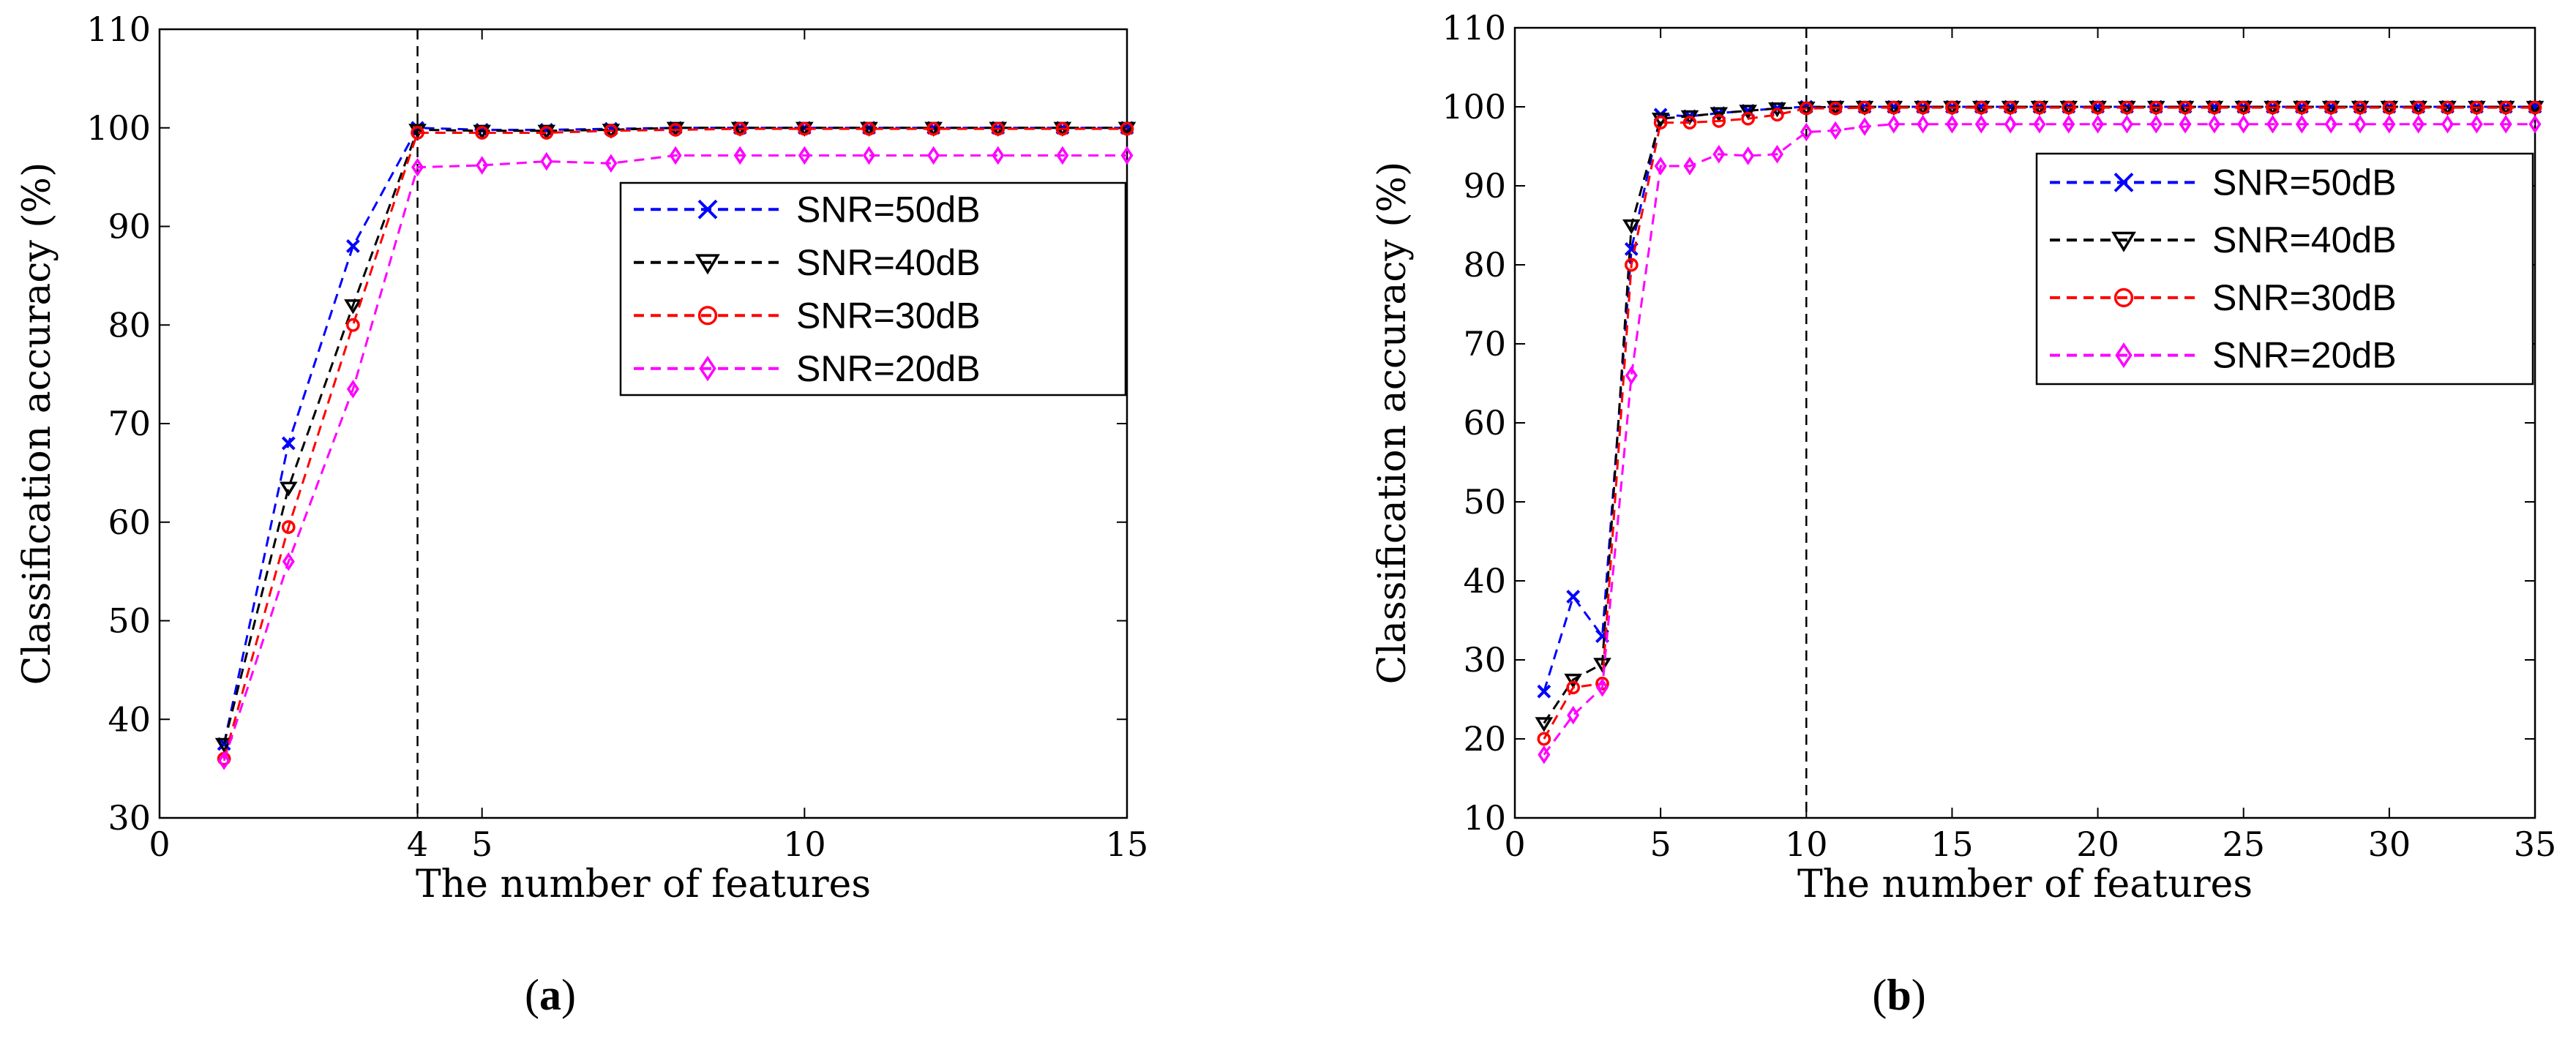 Image resolution: width=2576 pixels, height=1052 pixels. What do you see at coordinates (129, 719) in the screenshot?
I see `panel-a-ytick-label: 40` at bounding box center [129, 719].